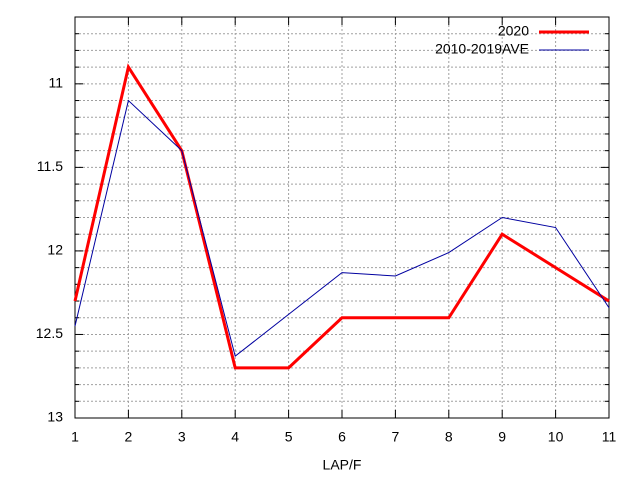  I want to click on x-tick-label: 7, so click(396, 437).